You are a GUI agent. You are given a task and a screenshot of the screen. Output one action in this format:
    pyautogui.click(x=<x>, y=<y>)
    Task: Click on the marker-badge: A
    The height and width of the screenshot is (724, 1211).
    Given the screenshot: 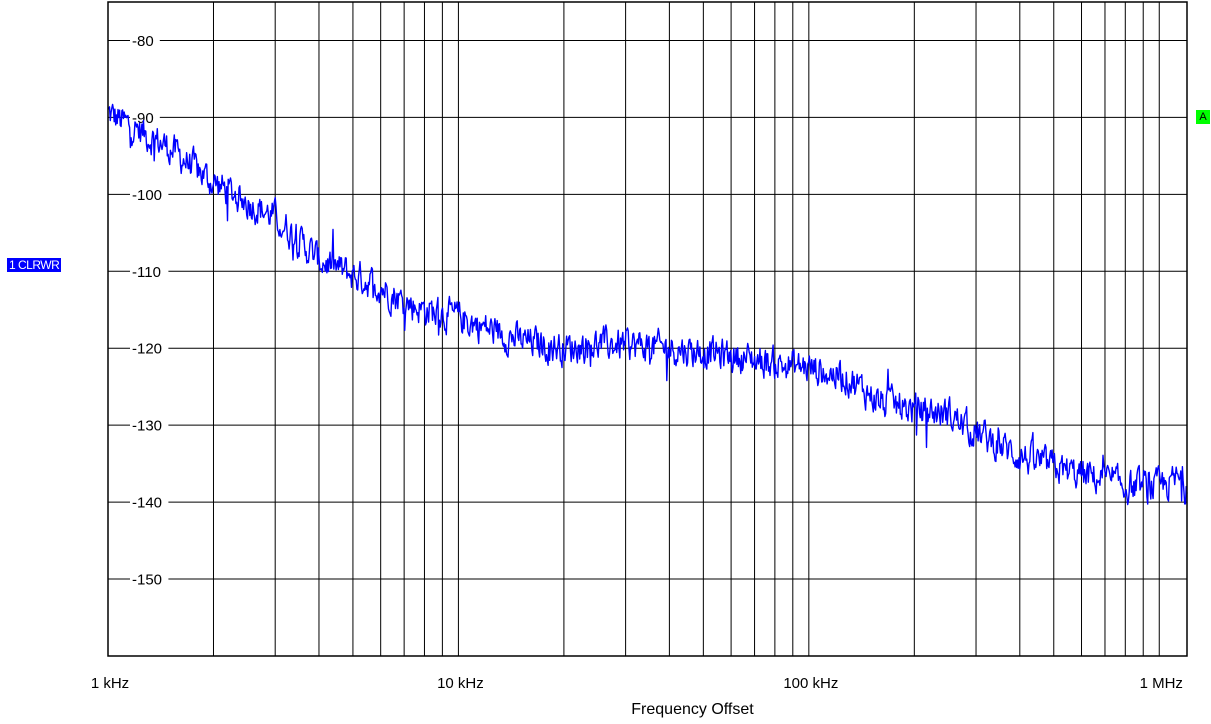 What is the action you would take?
    pyautogui.click(x=1203, y=117)
    